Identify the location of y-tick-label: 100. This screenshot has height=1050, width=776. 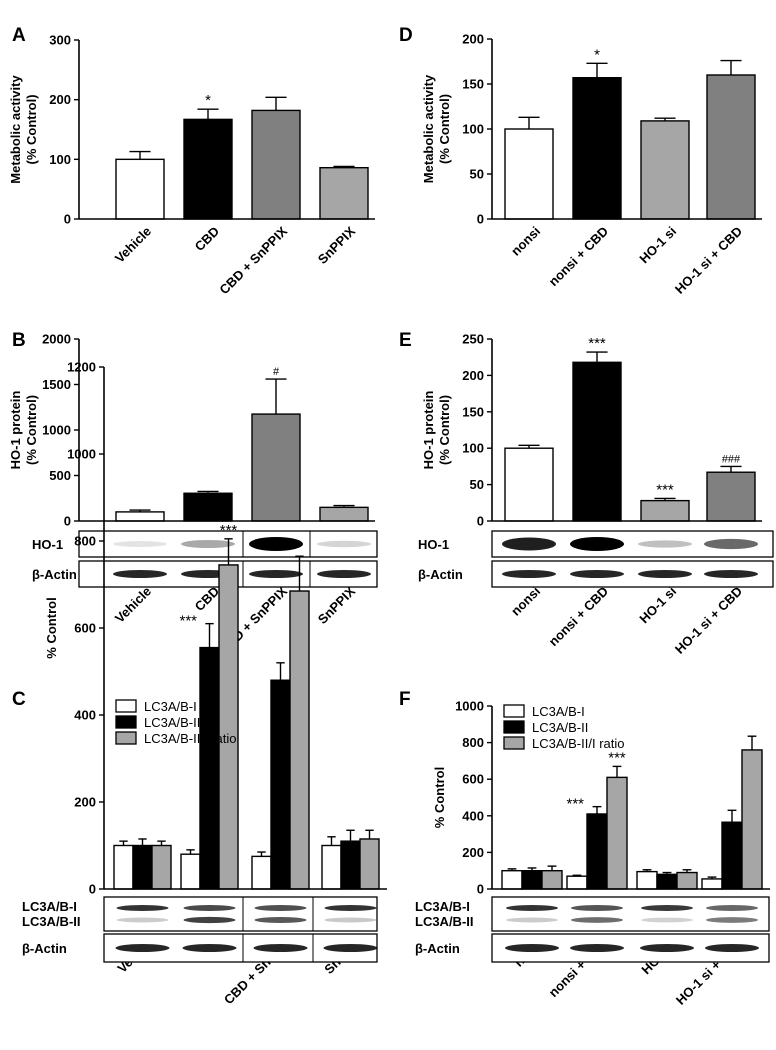
(60, 159).